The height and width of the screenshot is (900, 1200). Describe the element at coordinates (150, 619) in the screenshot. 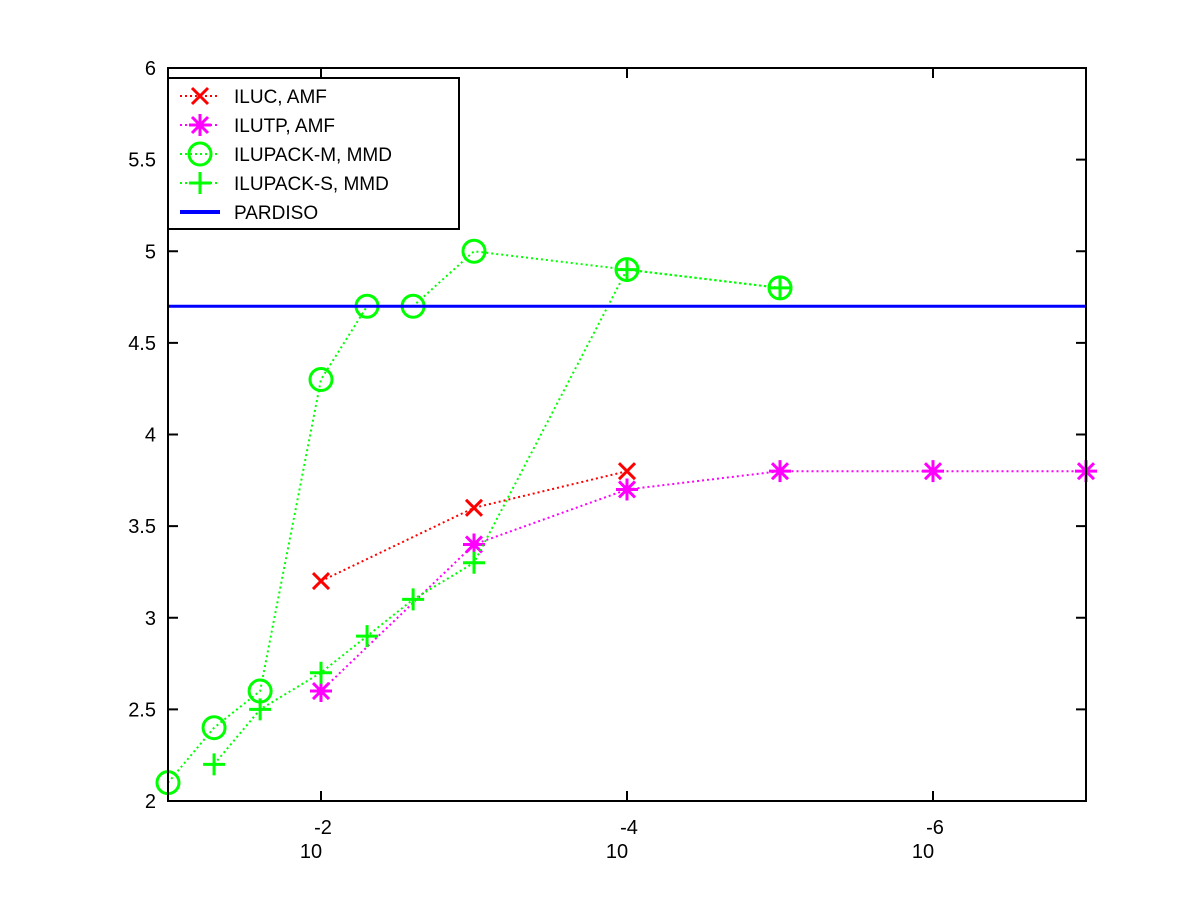

I see `y-tick-label: 3` at that location.